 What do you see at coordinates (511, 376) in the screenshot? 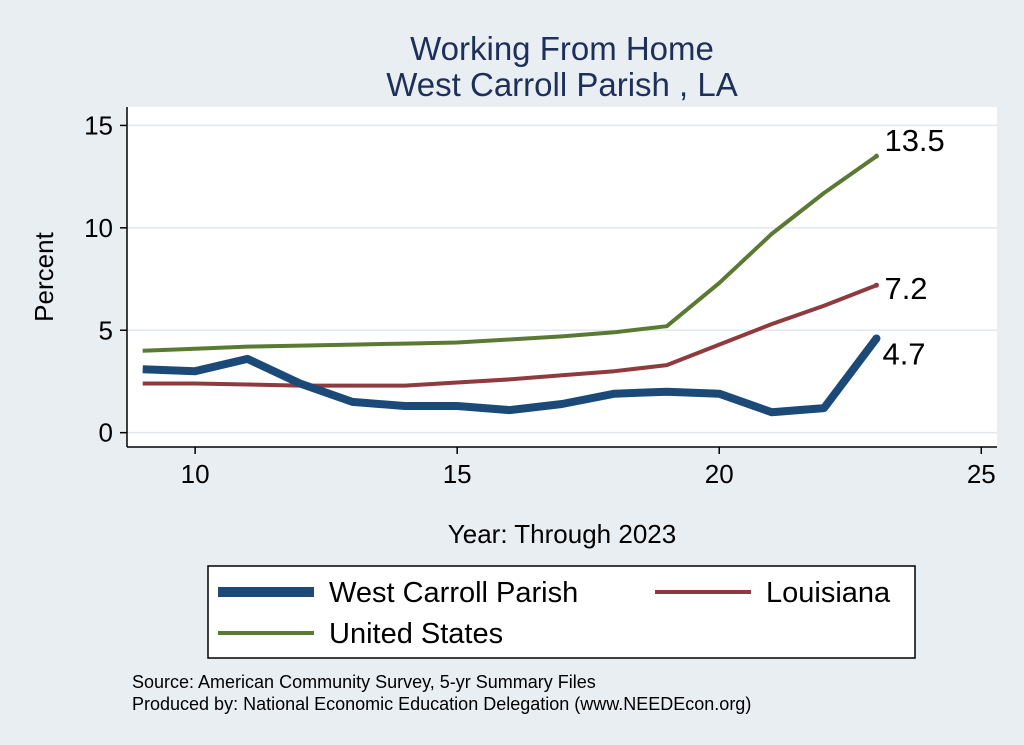
I see `series-line-west-carroll-parish` at bounding box center [511, 376].